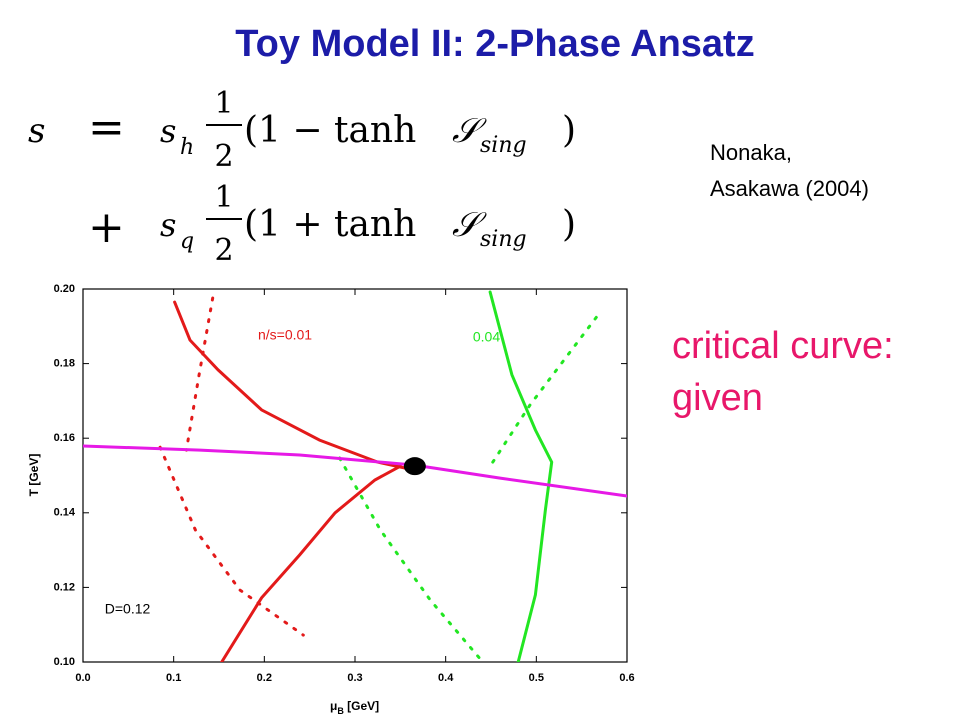 This screenshot has height=720, width=960. I want to click on x-axis-title-symbol: μ, so click(333, 706).